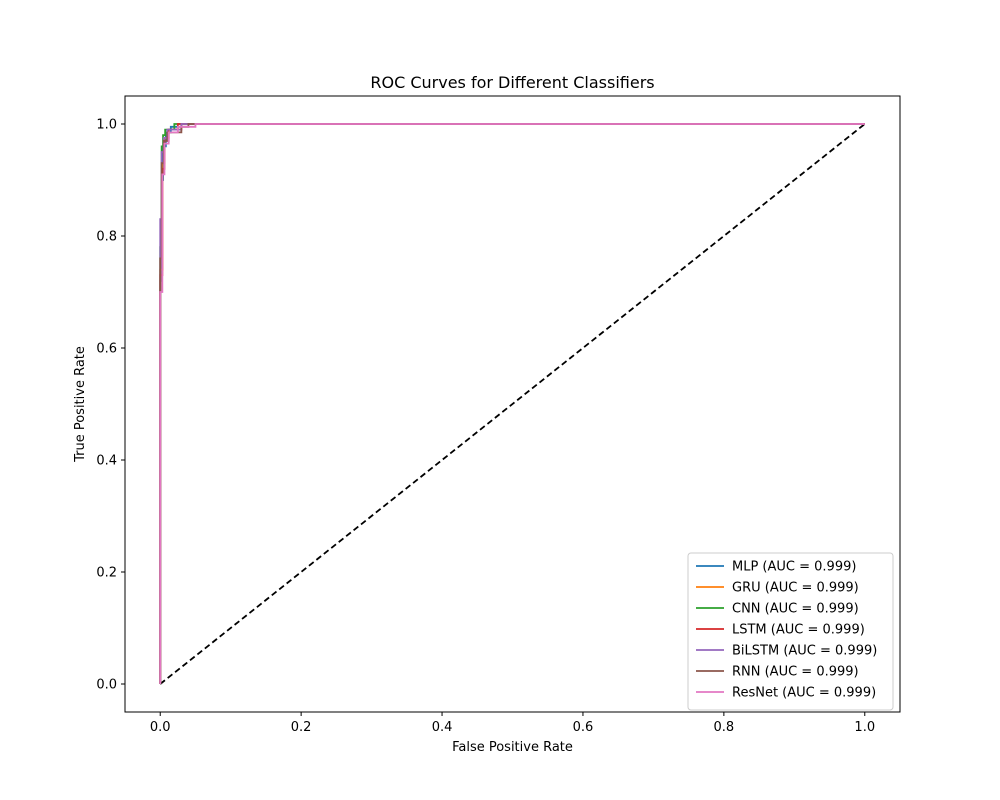 Image resolution: width=1000 pixels, height=800 pixels. I want to click on y-tick-label: 1.0, so click(106, 125).